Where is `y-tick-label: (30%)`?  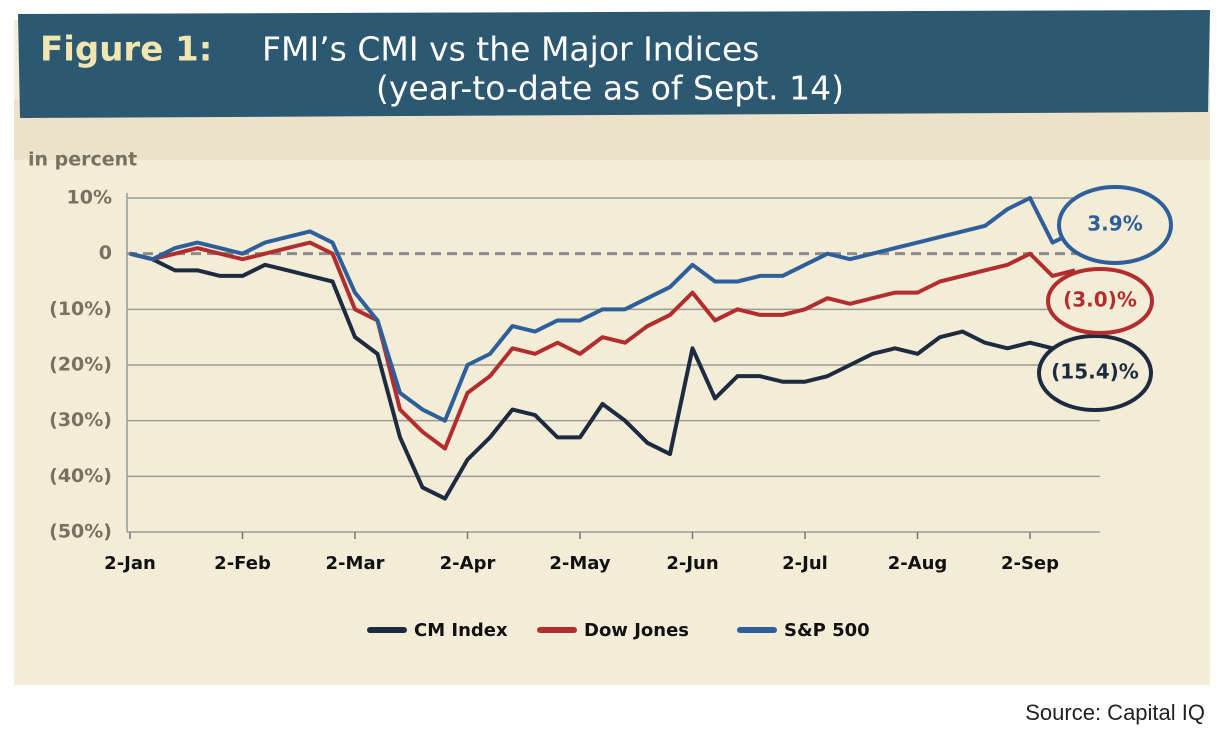
y-tick-label: (30%) is located at coordinates (80, 420).